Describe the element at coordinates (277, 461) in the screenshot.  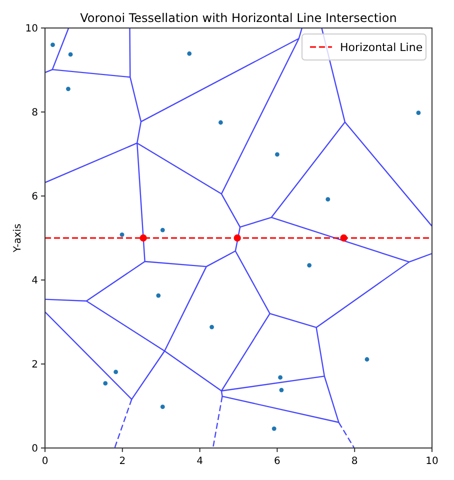
I see `x-tick-label: 6` at that location.